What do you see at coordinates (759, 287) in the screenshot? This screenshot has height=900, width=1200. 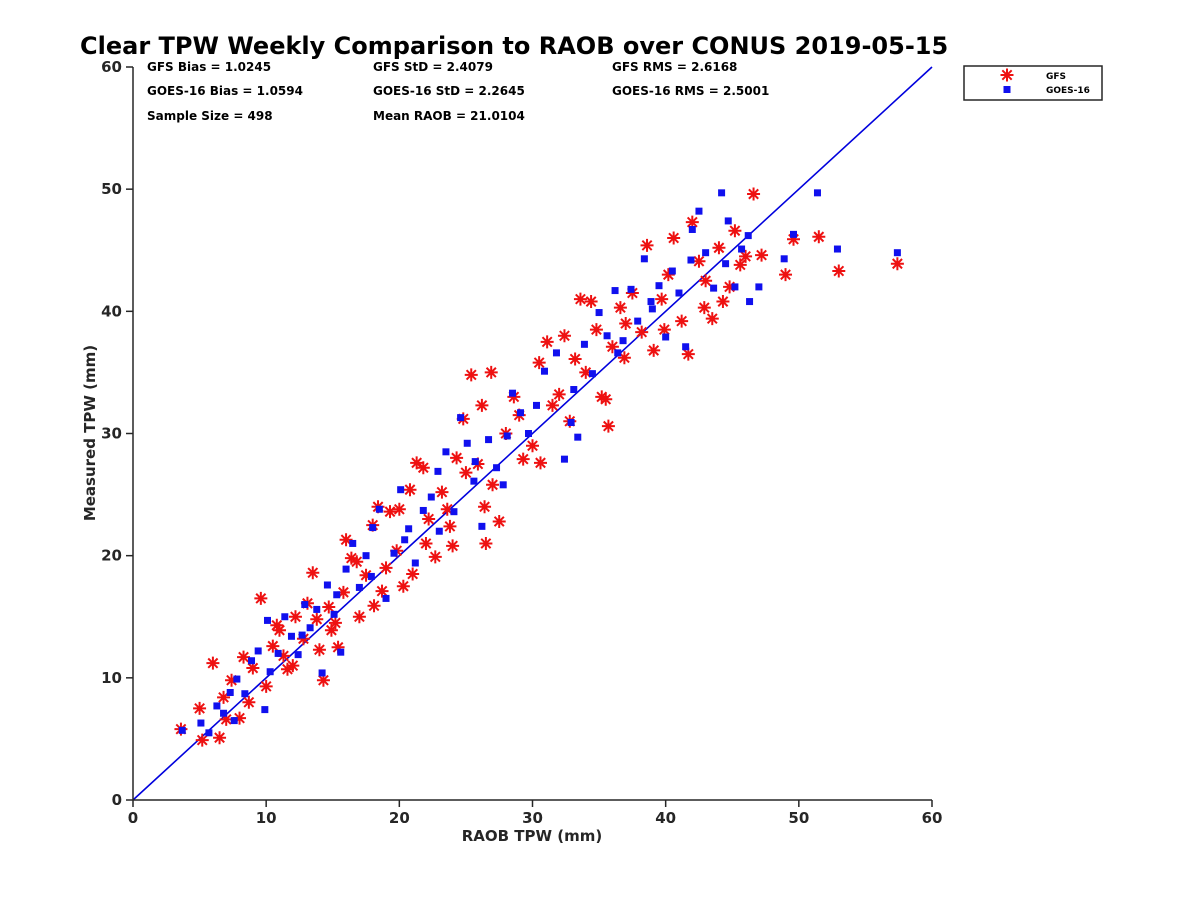 I see `goes16-point: GOES-16 (47, 42)` at bounding box center [759, 287].